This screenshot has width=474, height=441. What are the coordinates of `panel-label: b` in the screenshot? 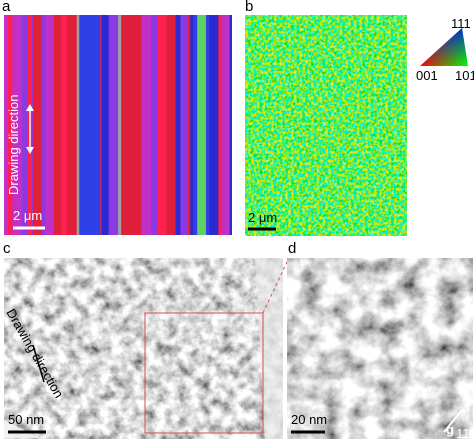 It's located at (249, 7).